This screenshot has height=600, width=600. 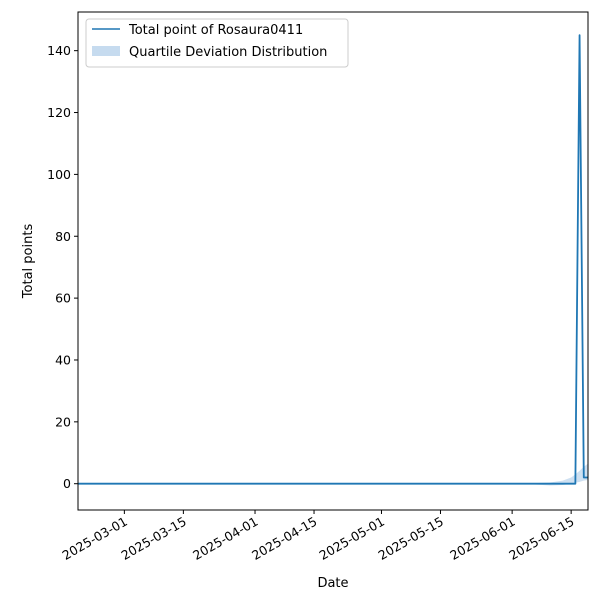 What do you see at coordinates (63, 236) in the screenshot?
I see `y-tick-label: 80` at bounding box center [63, 236].